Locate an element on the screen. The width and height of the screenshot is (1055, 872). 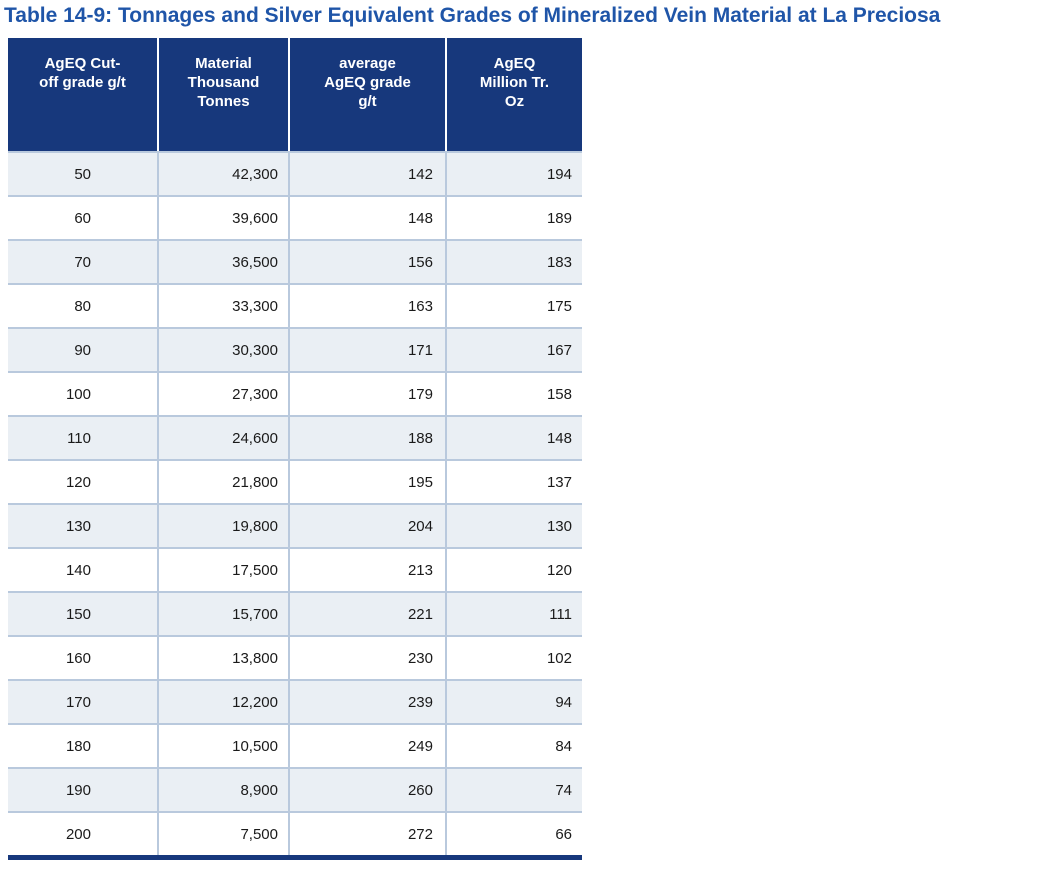
col-header-cutoff-grade: AgEQ Cut- off grade g/t is located at coordinates (82, 94).